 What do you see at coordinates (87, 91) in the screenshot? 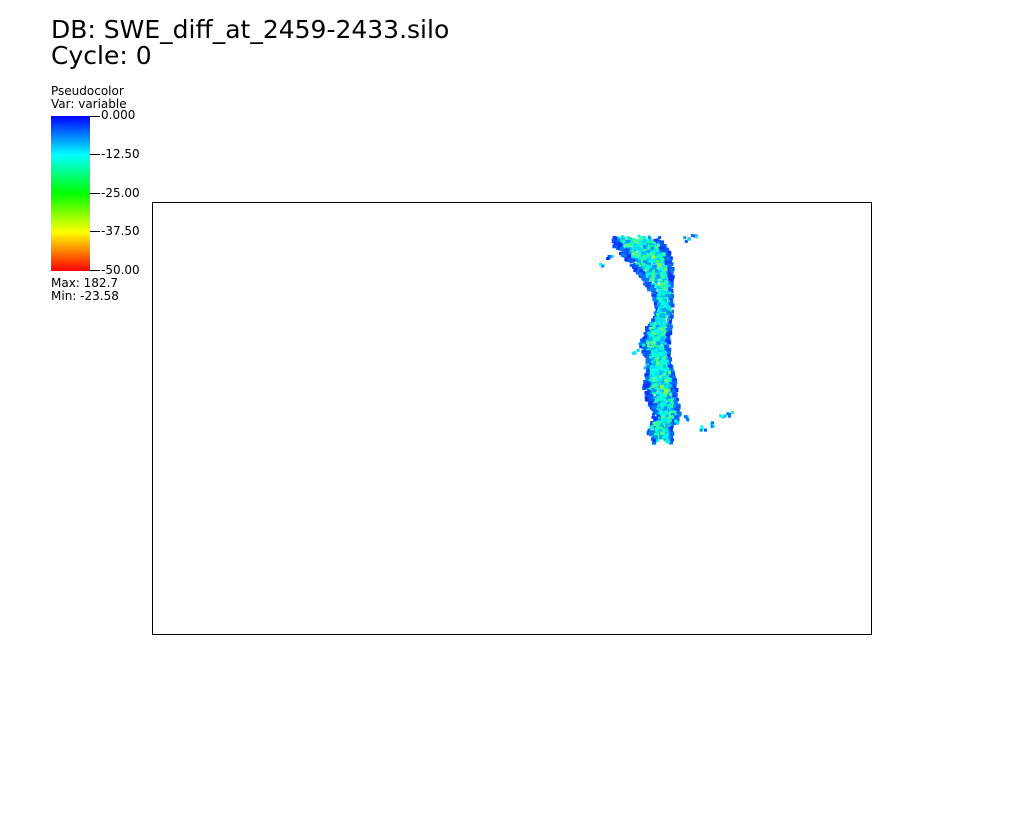
I see `legend-plot-type: Pseudocolor` at bounding box center [87, 91].